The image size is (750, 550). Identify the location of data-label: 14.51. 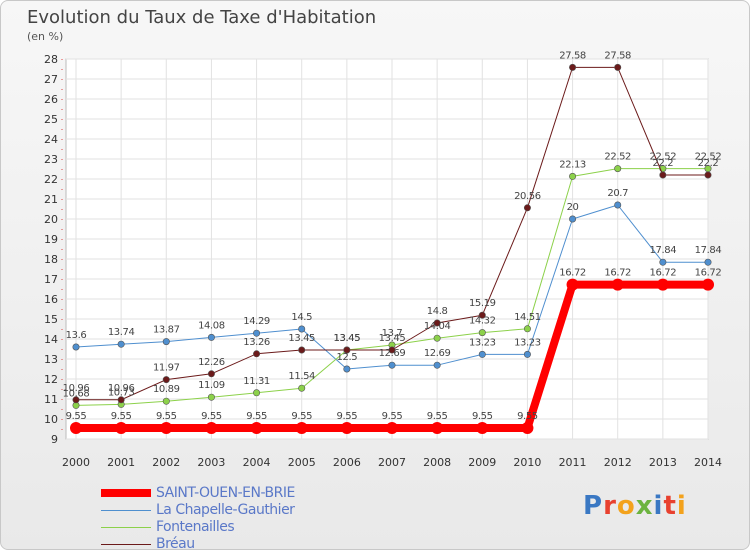
(527, 317).